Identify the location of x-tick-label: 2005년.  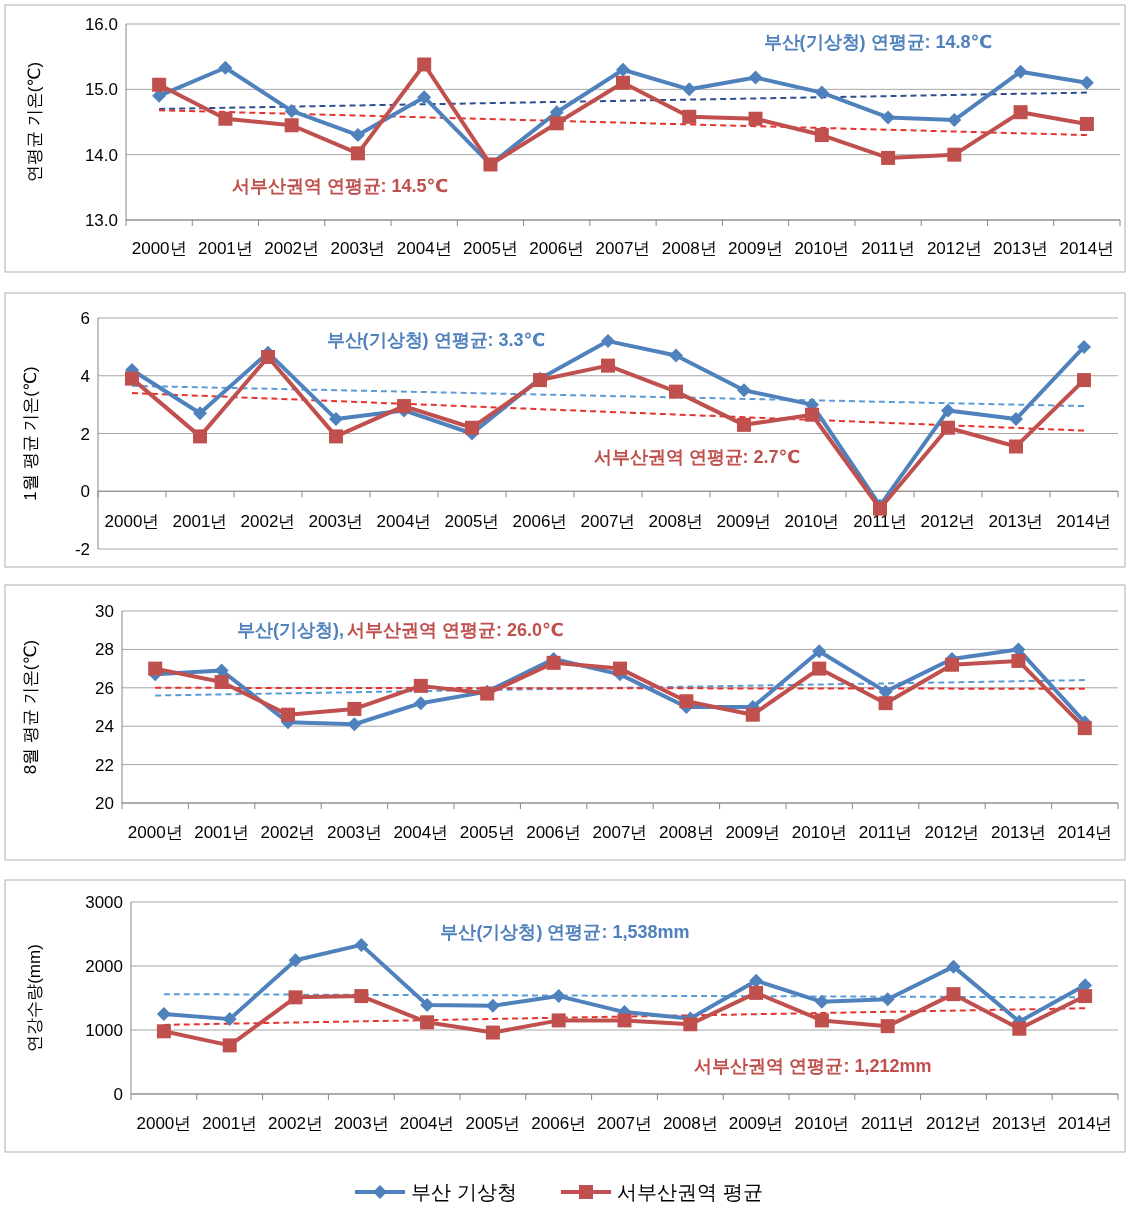
(472, 522).